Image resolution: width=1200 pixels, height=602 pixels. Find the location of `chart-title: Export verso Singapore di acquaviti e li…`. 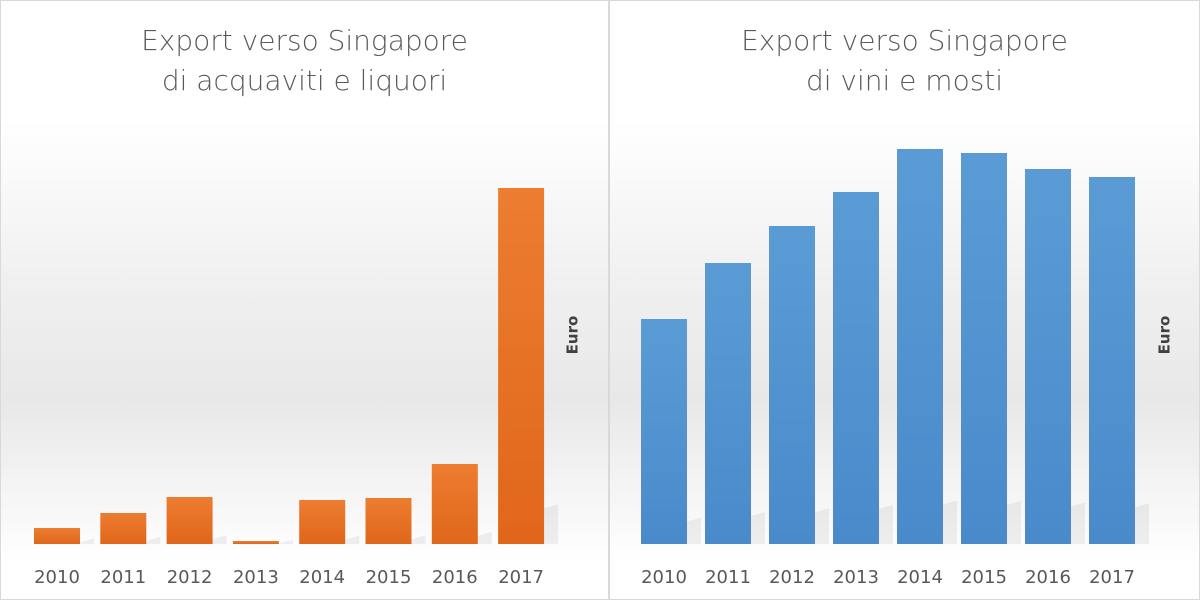

chart-title: Export verso Singapore di acquaviti e li… is located at coordinates (304, 61).